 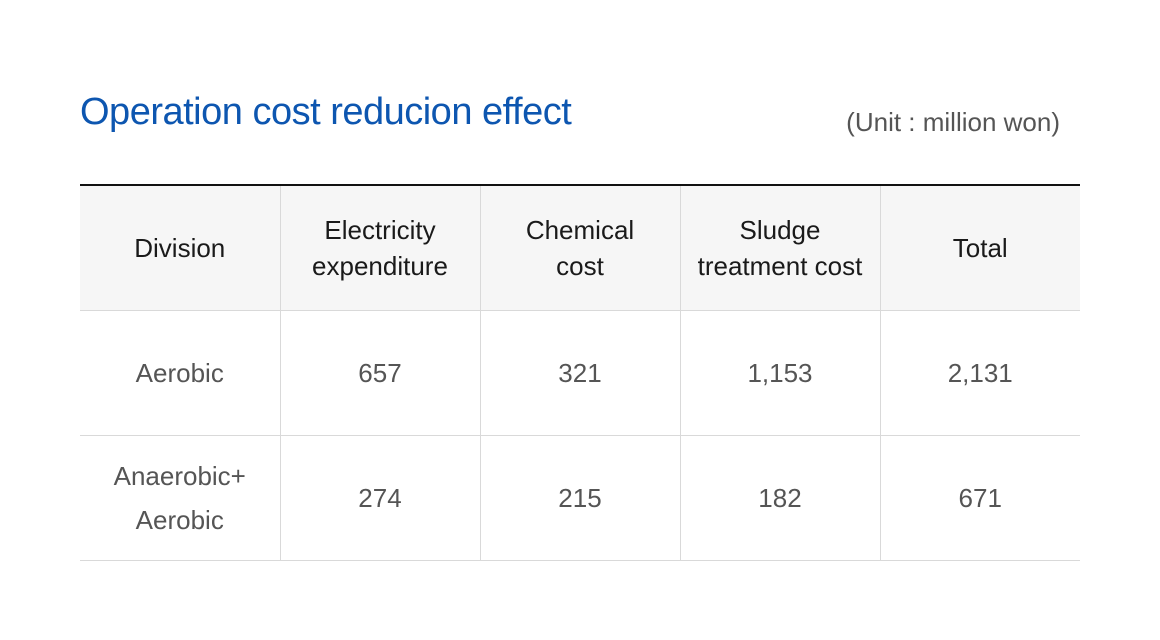 What do you see at coordinates (980, 498) in the screenshot?
I see `cell-total: 671` at bounding box center [980, 498].